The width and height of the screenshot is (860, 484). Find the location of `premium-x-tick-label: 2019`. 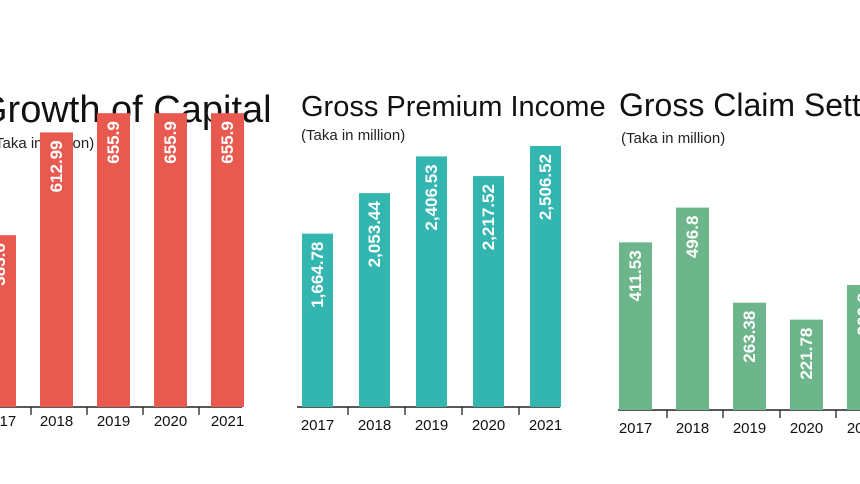

premium-x-tick-label: 2019 is located at coordinates (431, 425).